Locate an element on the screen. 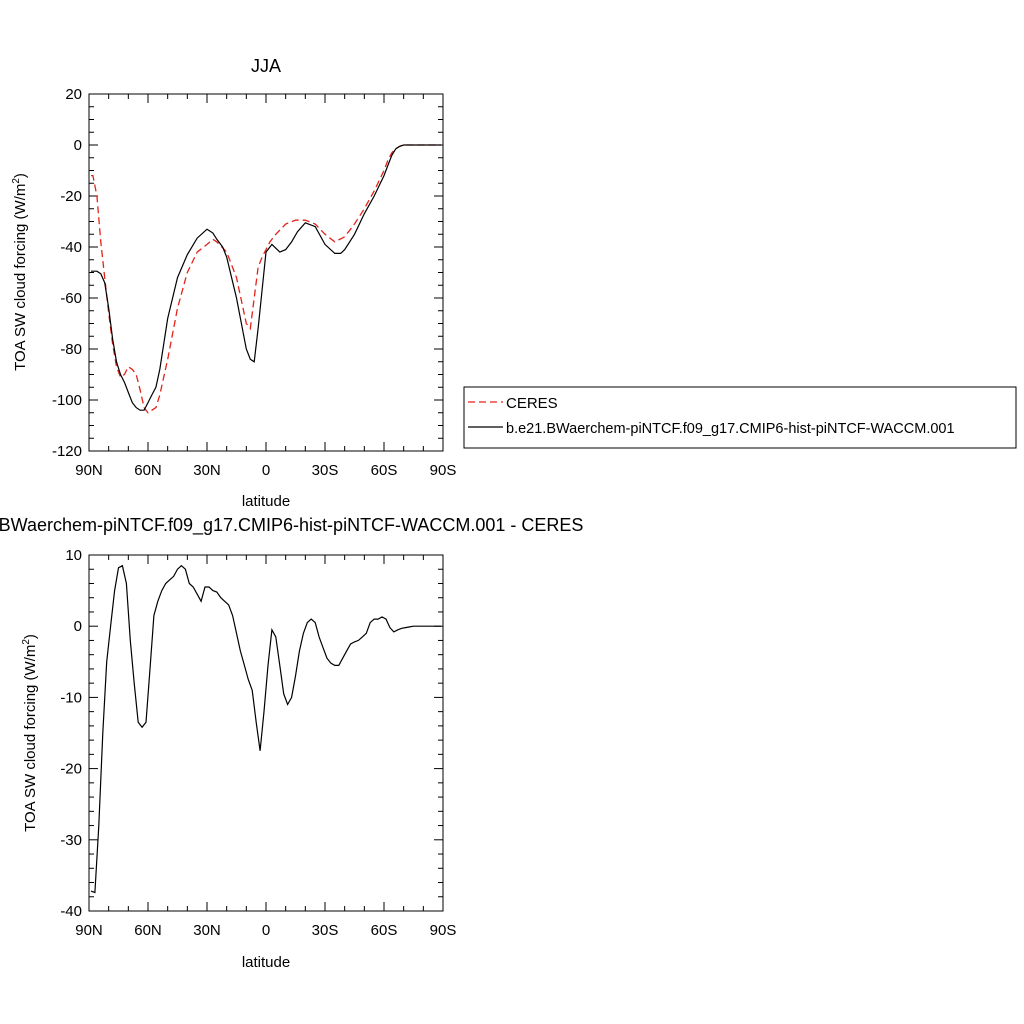  top-x-ticks: 90N 60N 30N 0 30S 60S 90S is located at coordinates (265, 286).